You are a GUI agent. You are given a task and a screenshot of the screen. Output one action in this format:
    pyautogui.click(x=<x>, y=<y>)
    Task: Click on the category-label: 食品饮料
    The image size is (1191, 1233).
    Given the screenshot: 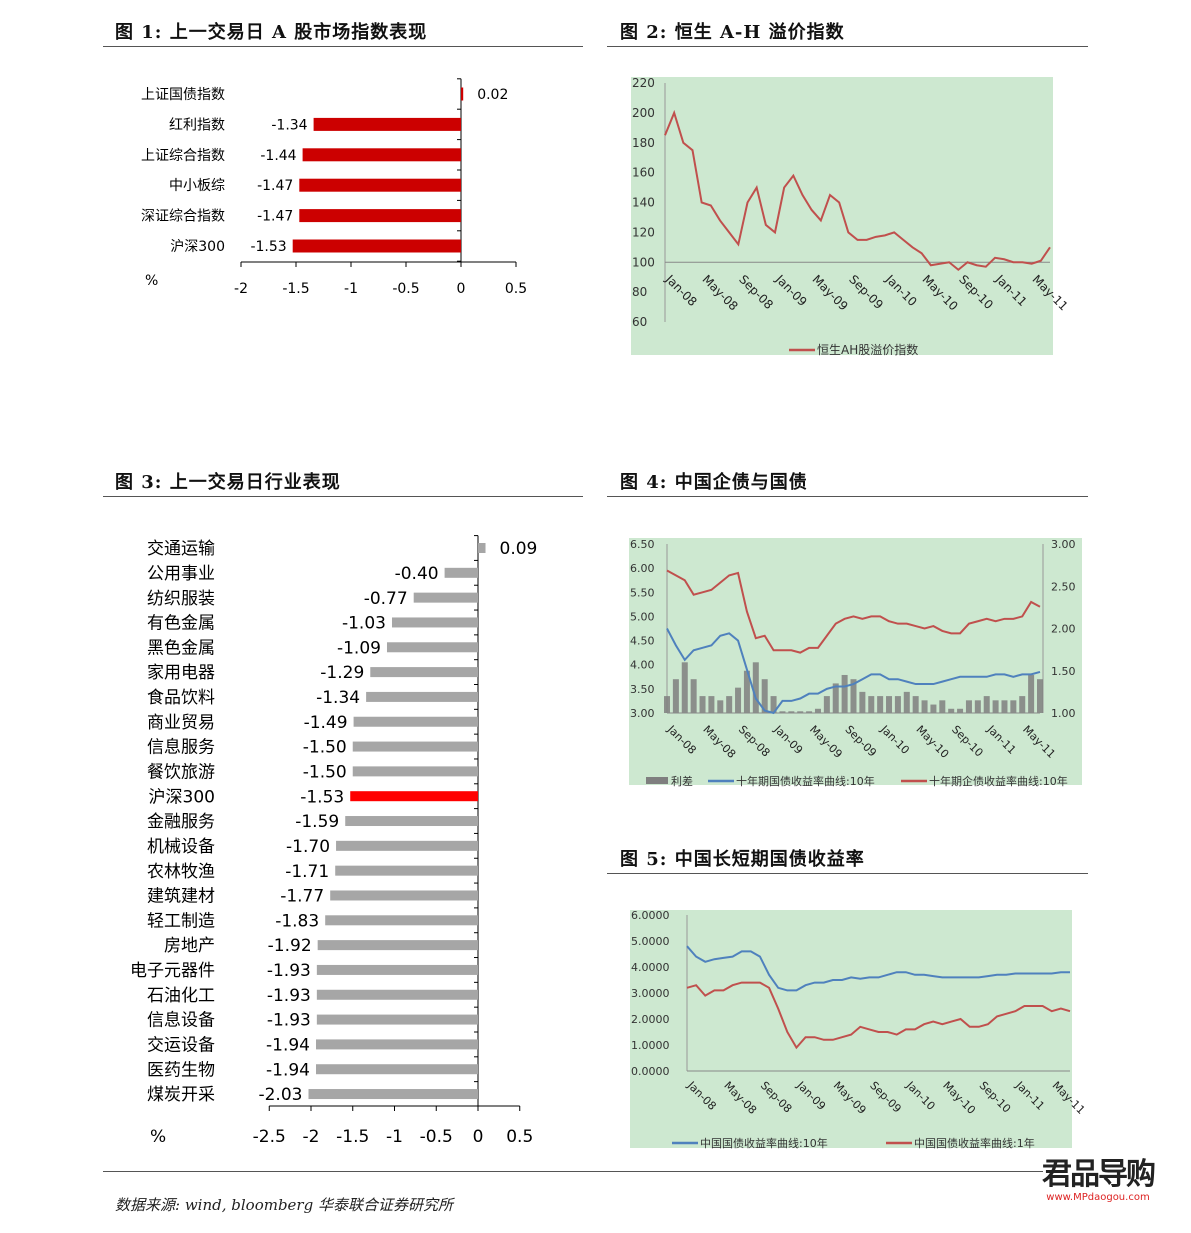 What is the action you would take?
    pyautogui.click(x=181, y=698)
    